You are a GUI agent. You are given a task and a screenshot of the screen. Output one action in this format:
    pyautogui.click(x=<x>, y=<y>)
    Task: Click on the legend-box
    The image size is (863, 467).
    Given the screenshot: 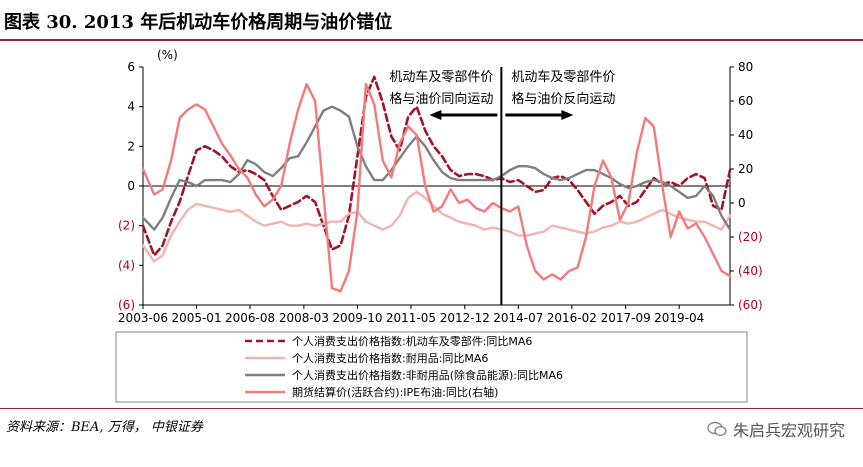 What is the action you would take?
    pyautogui.click(x=431, y=367)
    